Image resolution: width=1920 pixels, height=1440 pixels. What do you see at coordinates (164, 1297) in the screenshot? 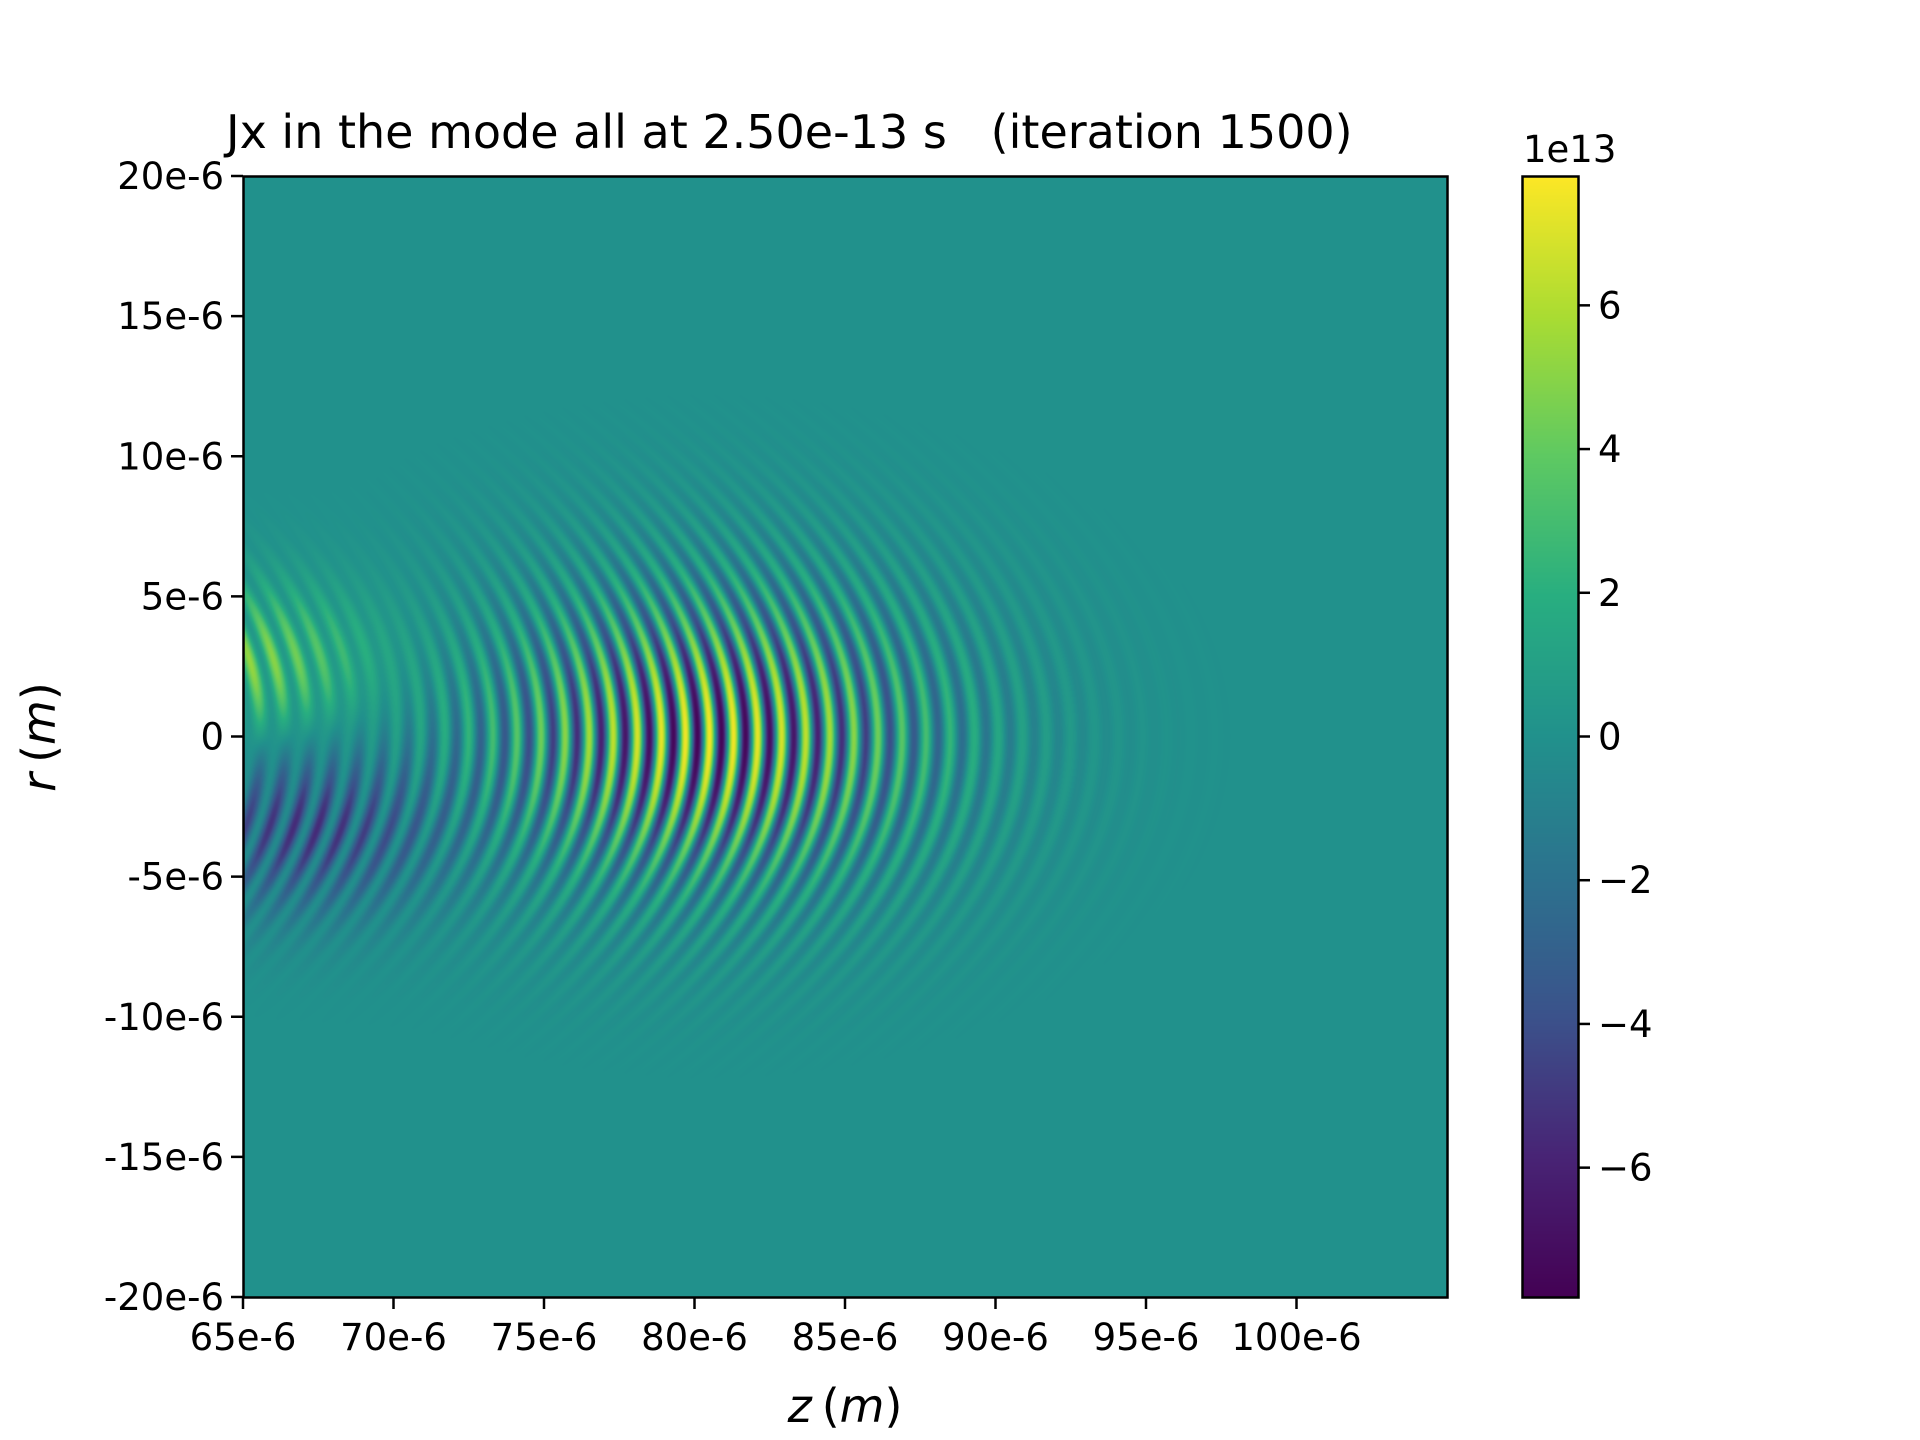
I see `y-tick-label: -20e-6` at bounding box center [164, 1297].